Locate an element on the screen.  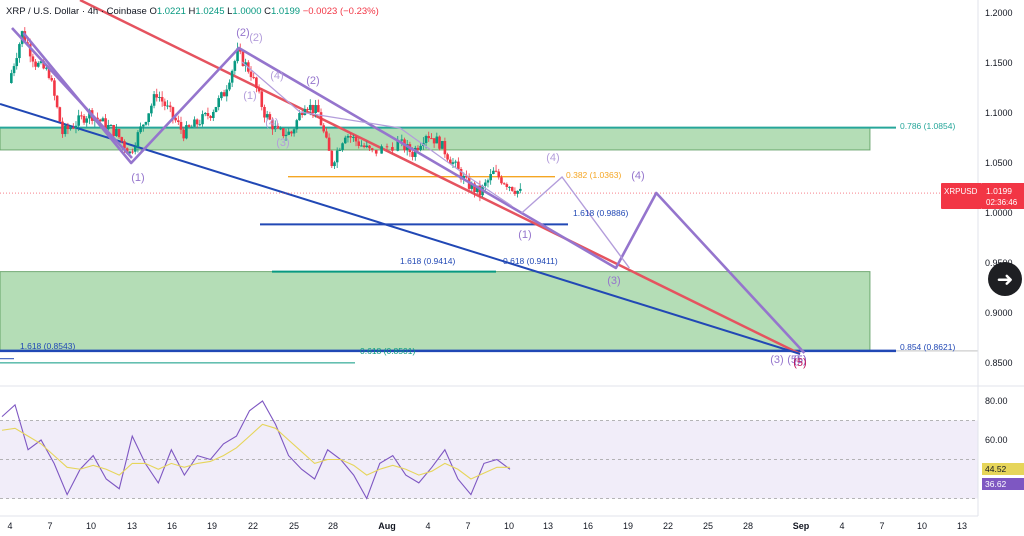
x-tick-label: 16 is located at coordinates (588, 526).